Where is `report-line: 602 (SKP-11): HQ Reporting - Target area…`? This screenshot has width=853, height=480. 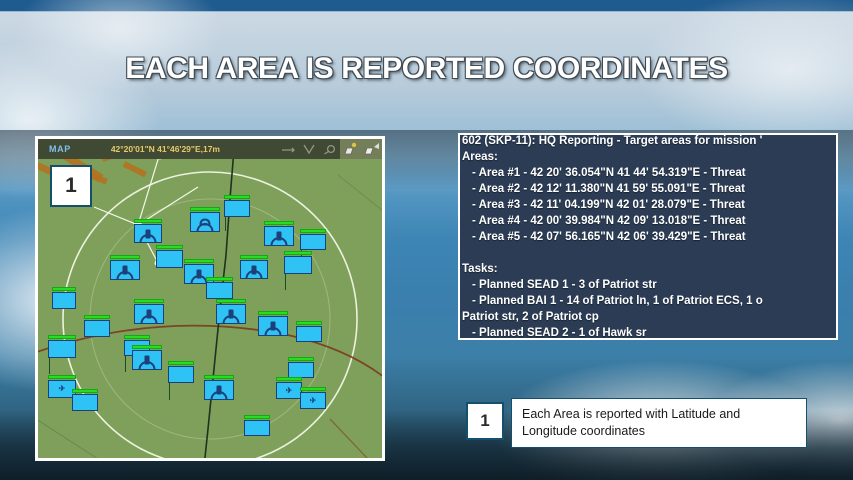
report-line: 602 (SKP-11): HQ Reporting - Target area… is located at coordinates (612, 141).